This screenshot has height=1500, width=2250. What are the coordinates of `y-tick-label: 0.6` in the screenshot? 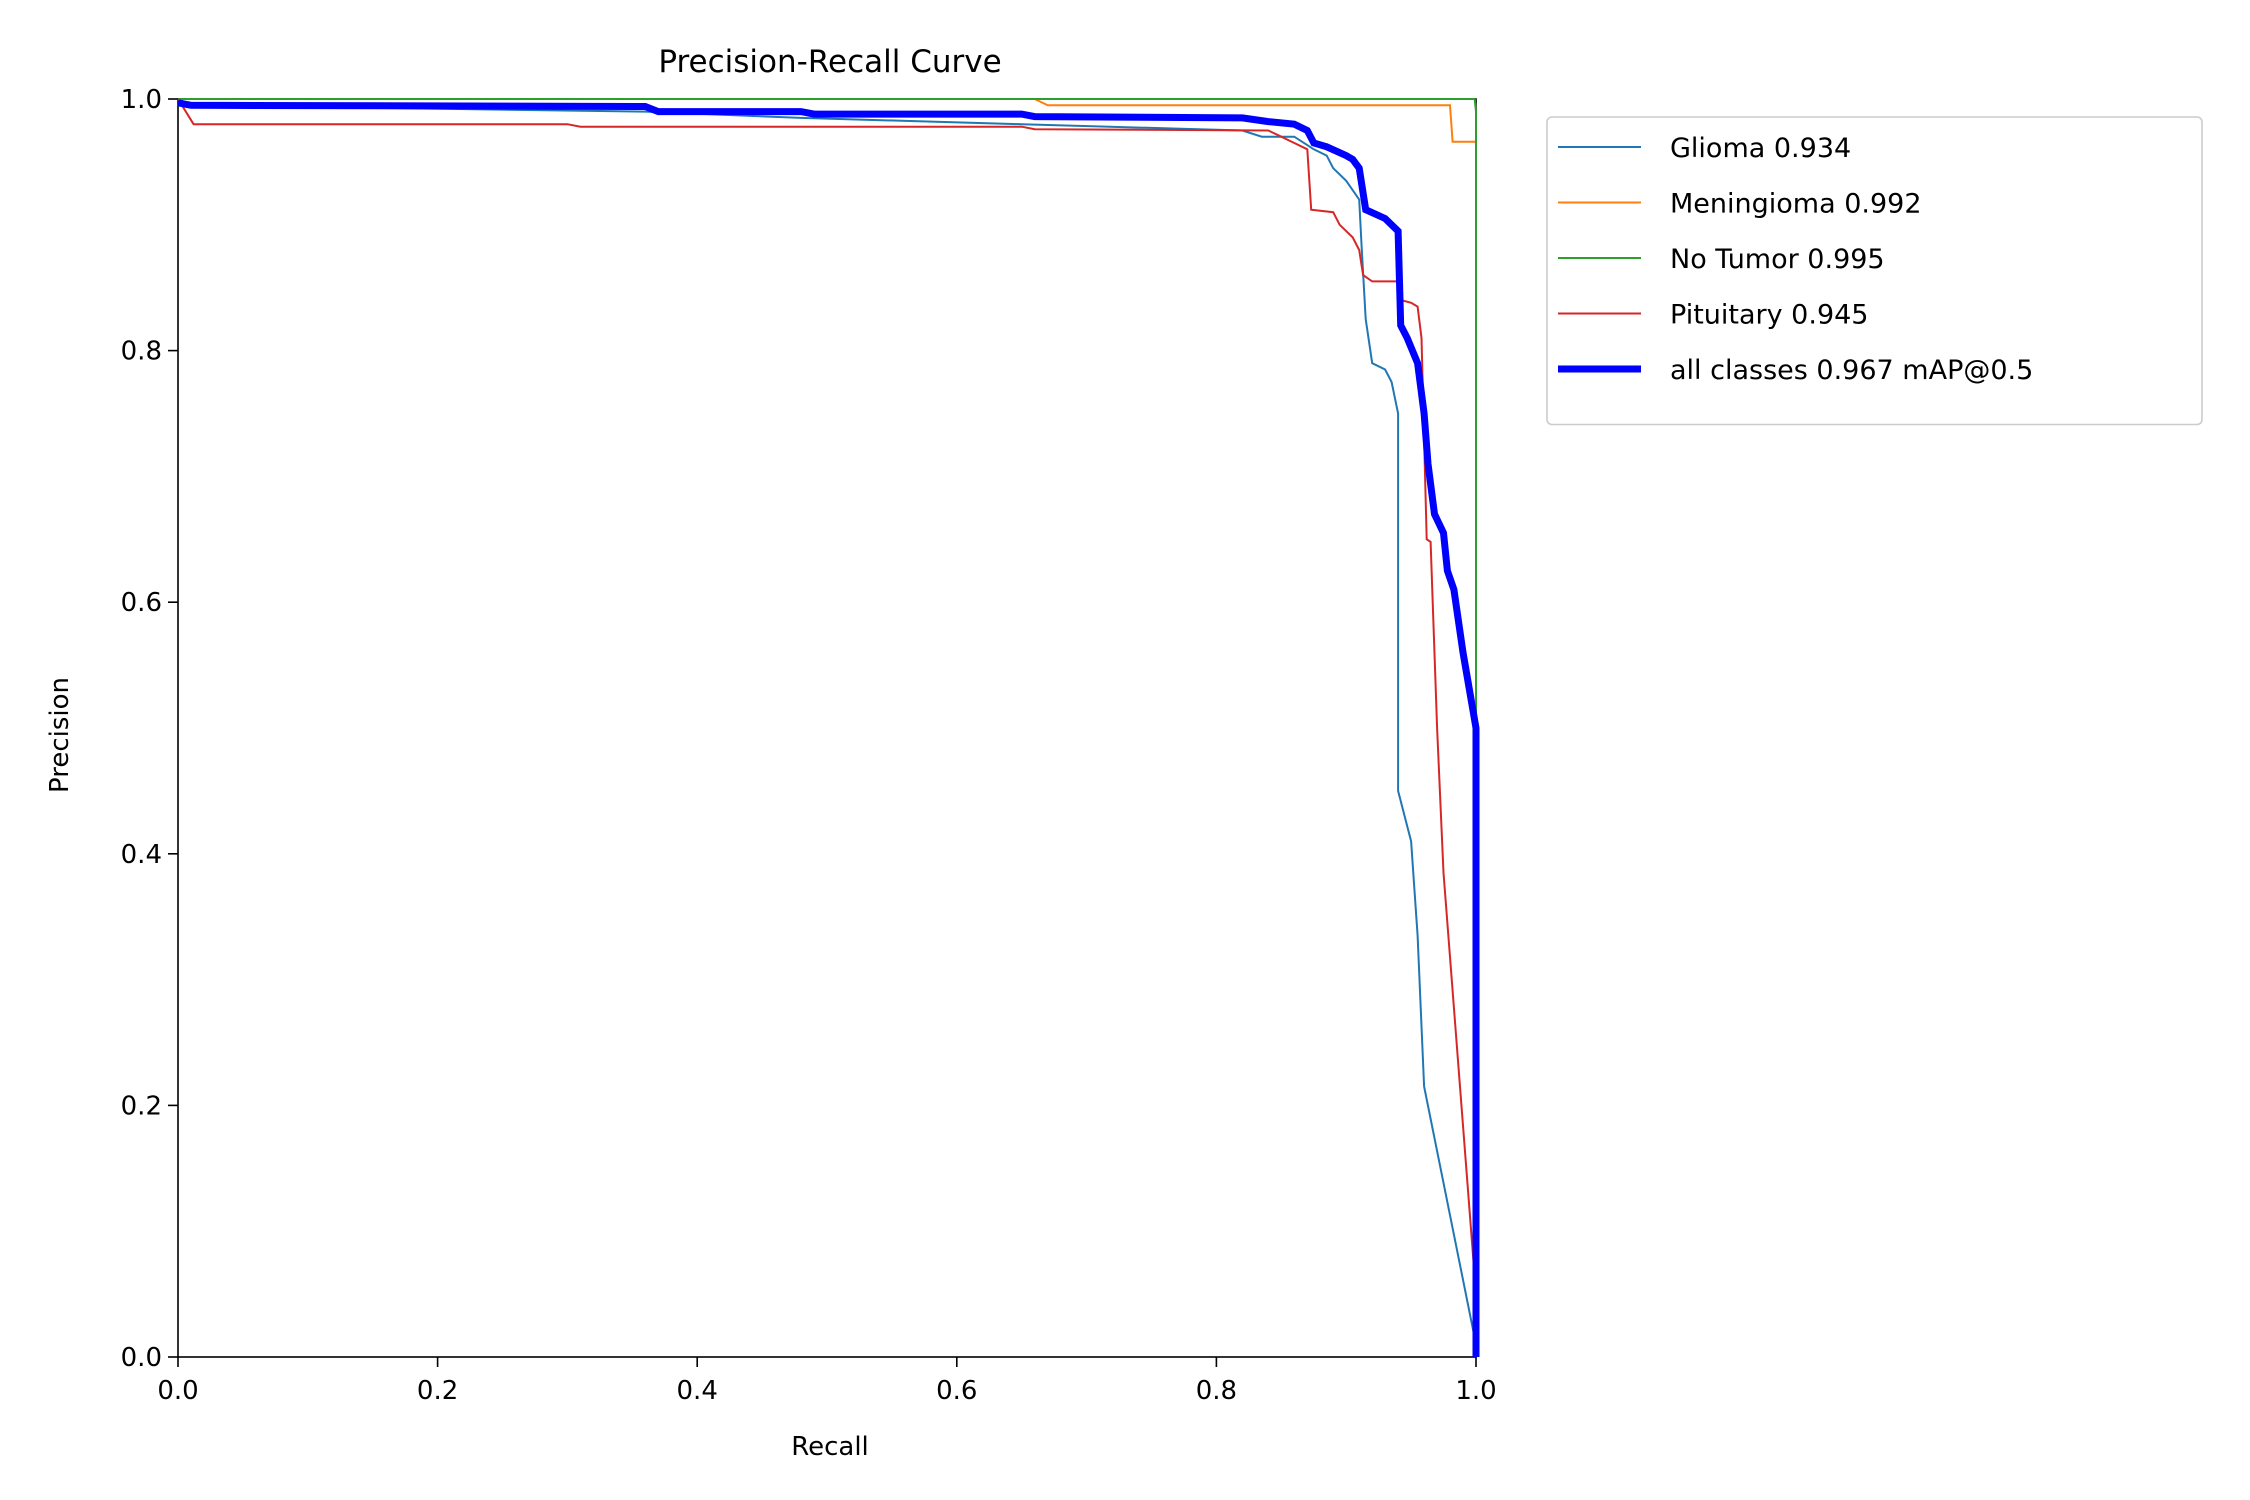 It's located at (141, 603).